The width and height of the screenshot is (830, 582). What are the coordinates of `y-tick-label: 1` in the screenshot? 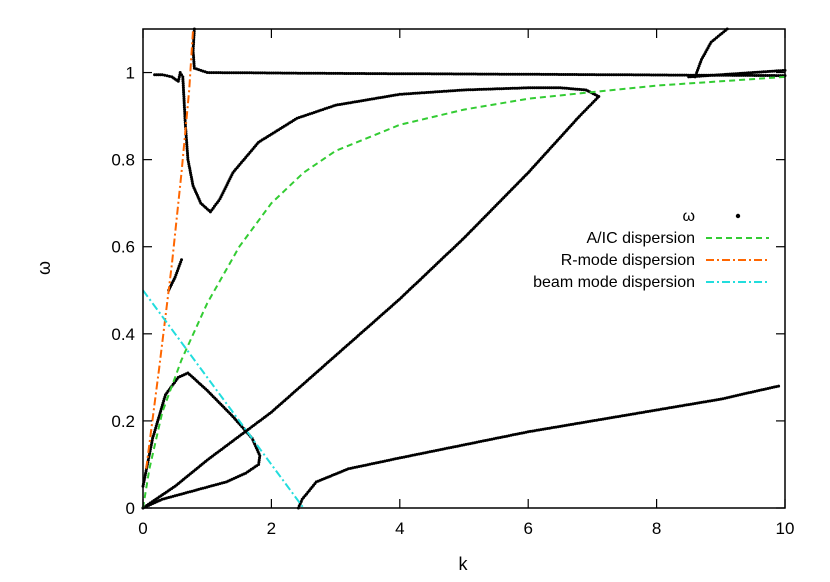 It's located at (130, 73).